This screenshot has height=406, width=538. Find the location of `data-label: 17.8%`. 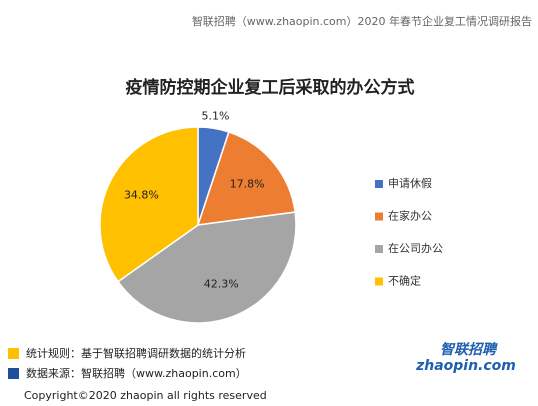

data-label: 17.8% is located at coordinates (247, 183).